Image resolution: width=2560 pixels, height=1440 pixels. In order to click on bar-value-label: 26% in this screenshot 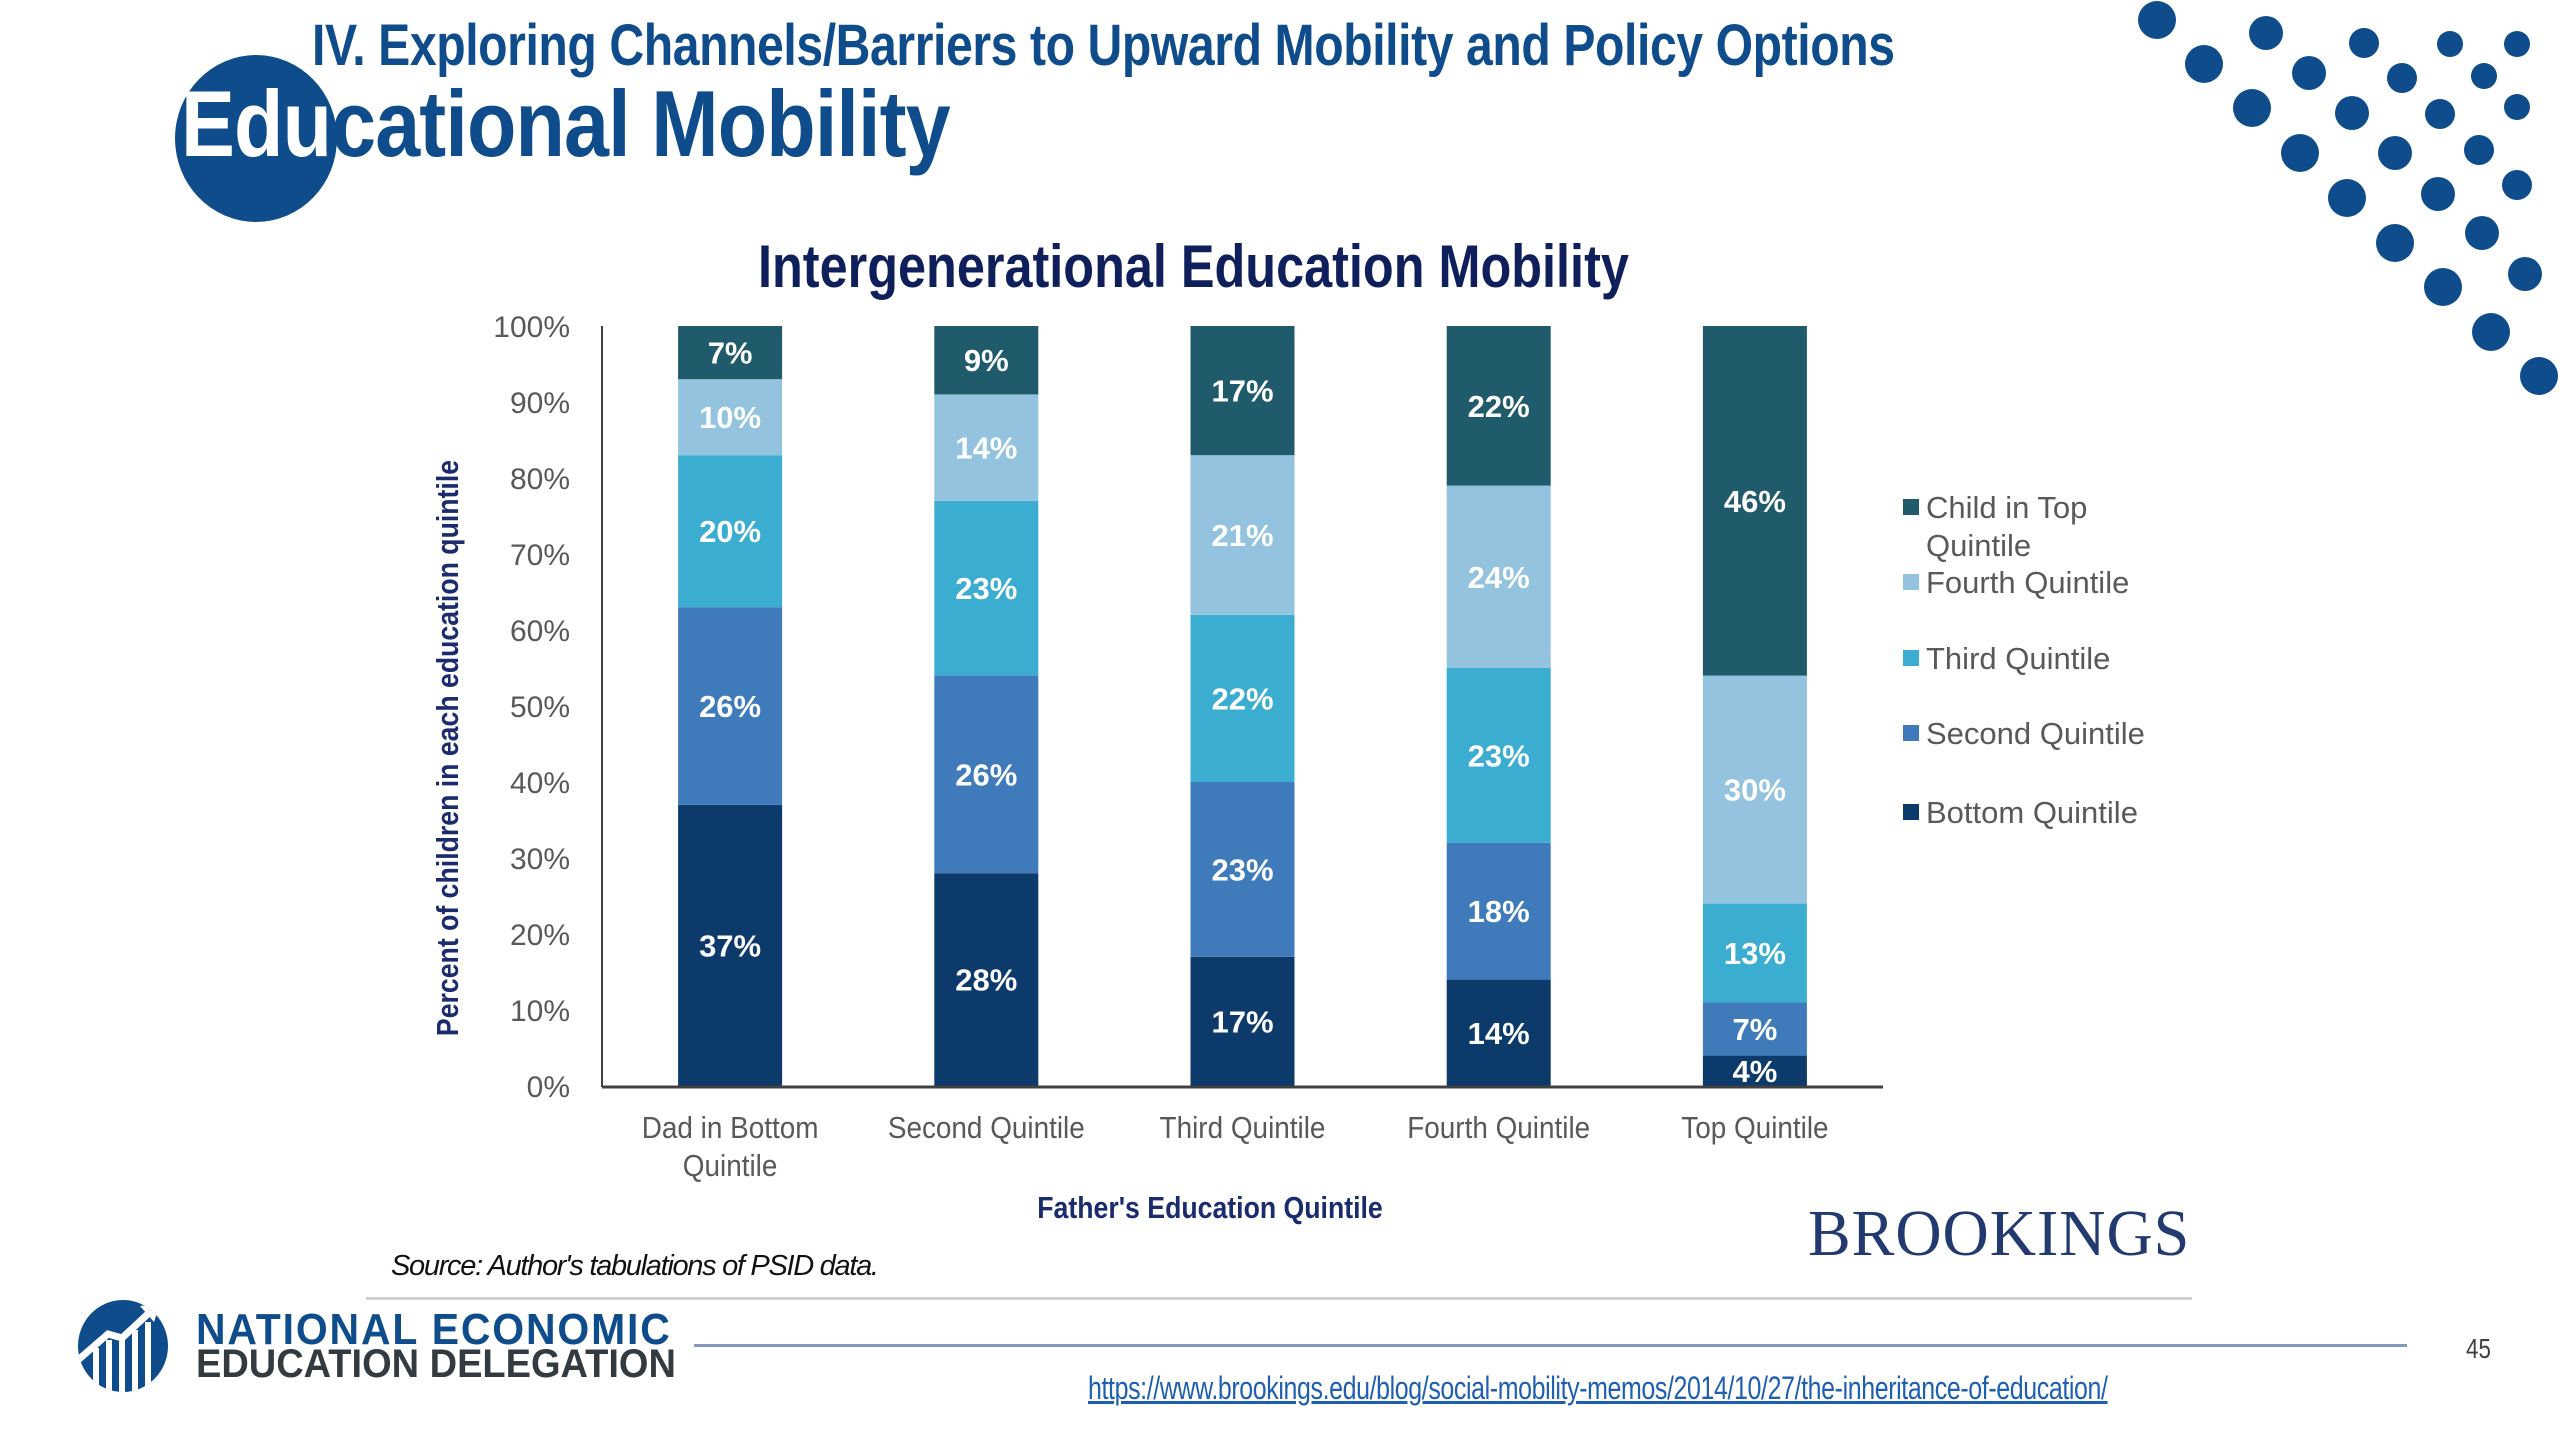, I will do `click(986, 774)`.